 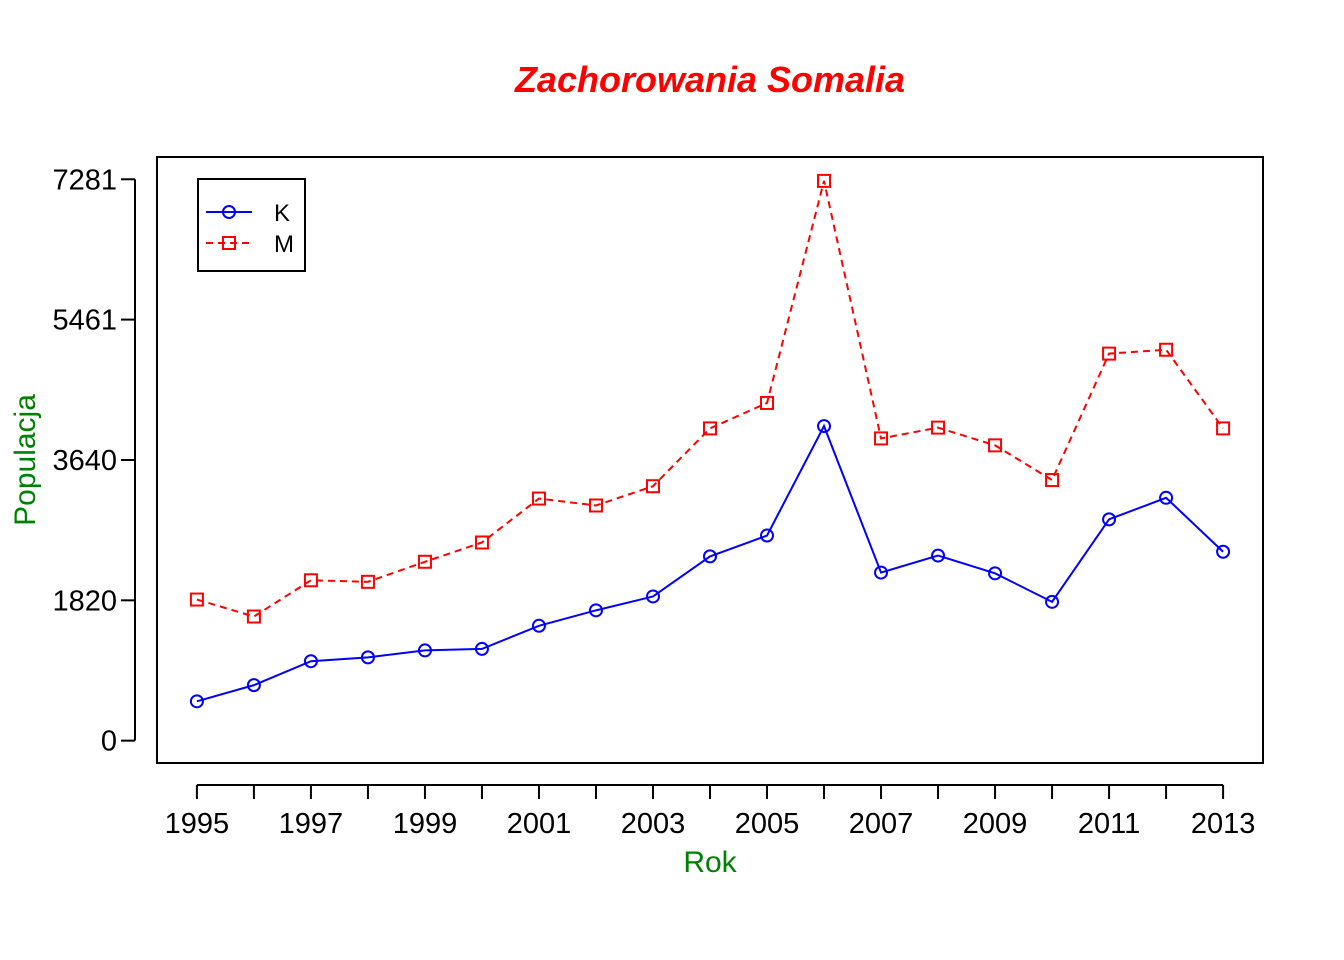 I want to click on legend-label: K, so click(x=282, y=213).